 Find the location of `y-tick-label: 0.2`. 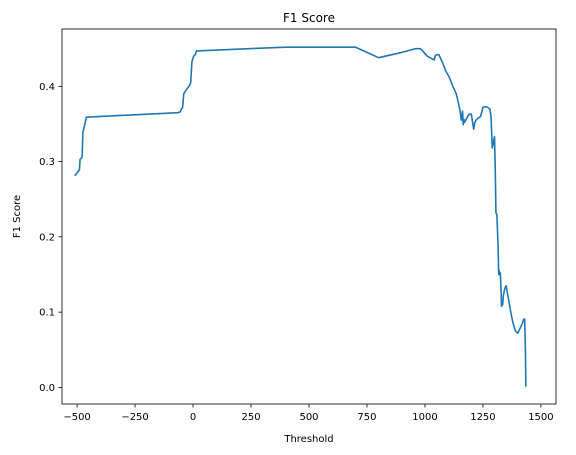

y-tick-label: 0.2 is located at coordinates (47, 237).